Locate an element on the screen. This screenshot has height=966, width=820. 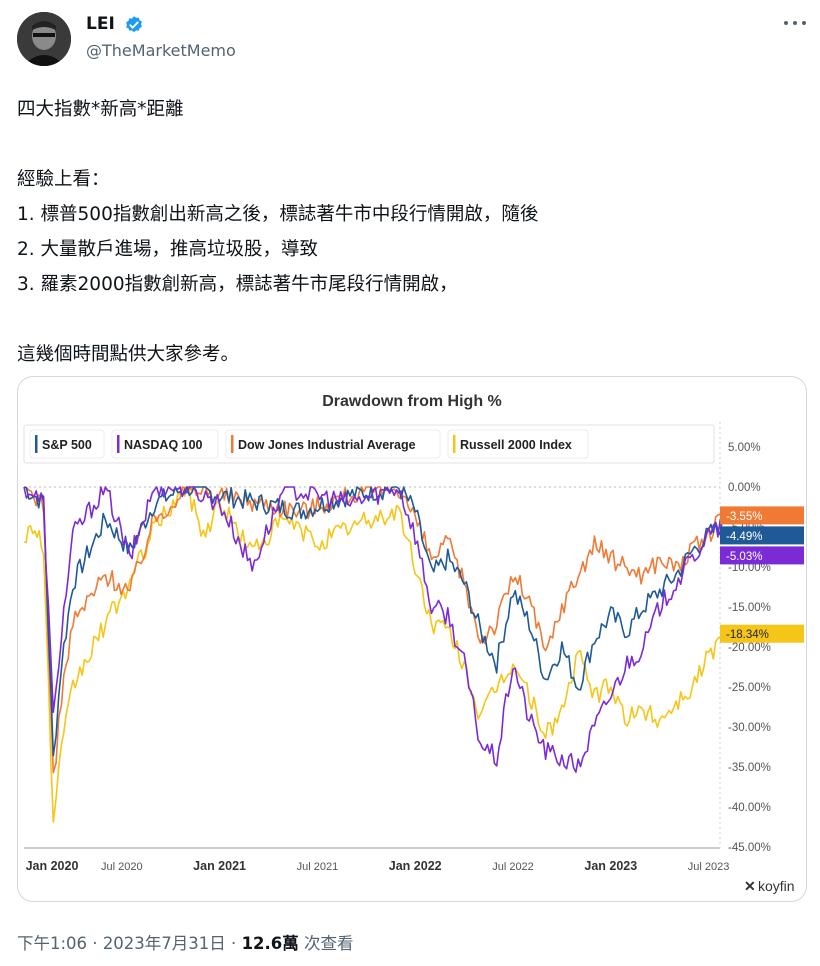
avatar is located at coordinates (44, 39).